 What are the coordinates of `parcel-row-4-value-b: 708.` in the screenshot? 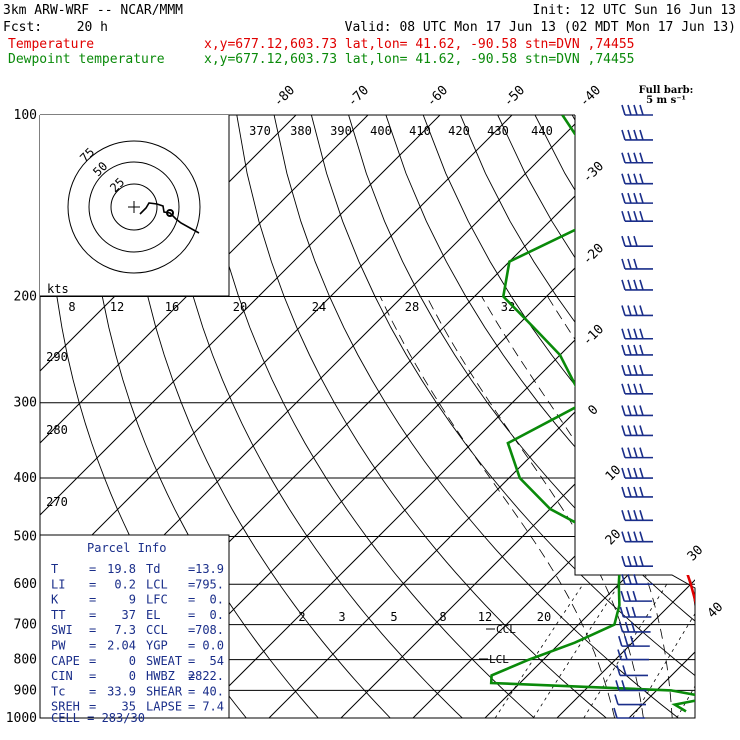 It's located at (209, 630).